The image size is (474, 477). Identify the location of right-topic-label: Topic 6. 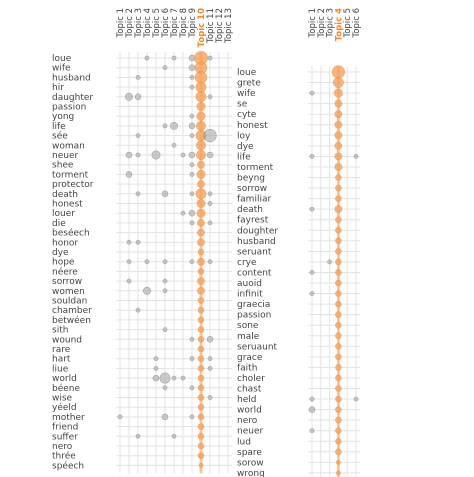
(357, 23).